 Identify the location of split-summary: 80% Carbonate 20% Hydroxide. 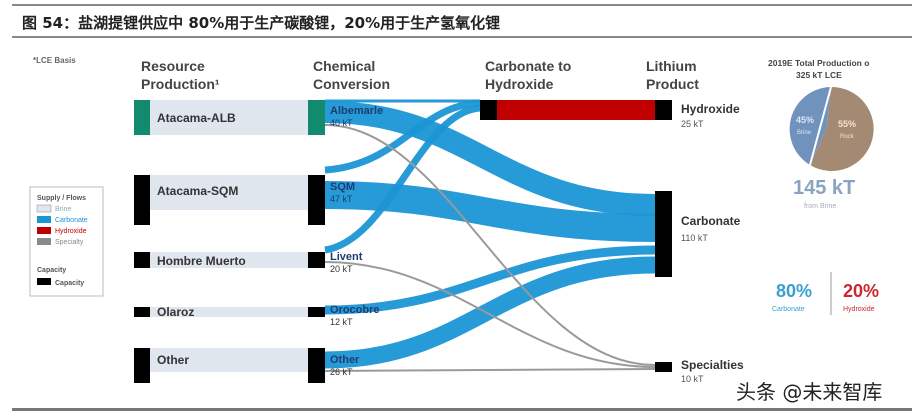
(825, 293).